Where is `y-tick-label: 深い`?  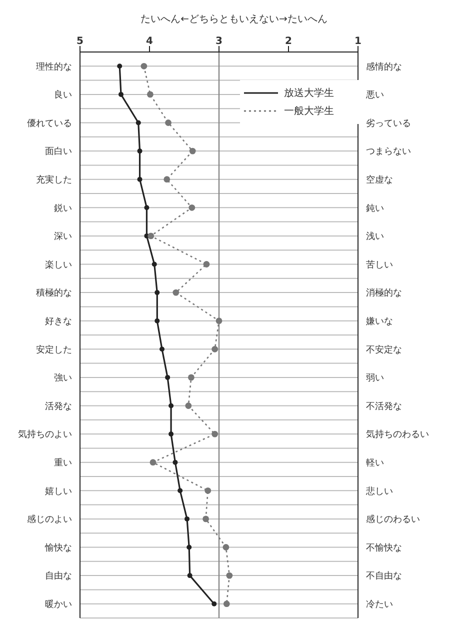 y-tick-label: 深い is located at coordinates (63, 236).